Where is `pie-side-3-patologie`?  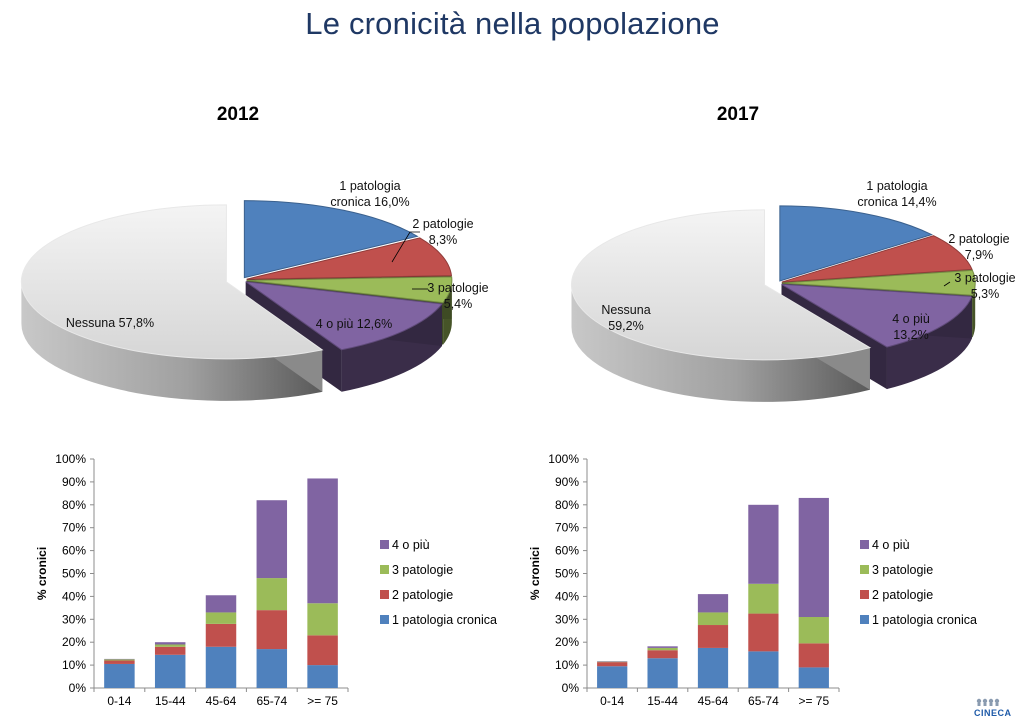
pie-side-3-patologie is located at coordinates (974, 310).